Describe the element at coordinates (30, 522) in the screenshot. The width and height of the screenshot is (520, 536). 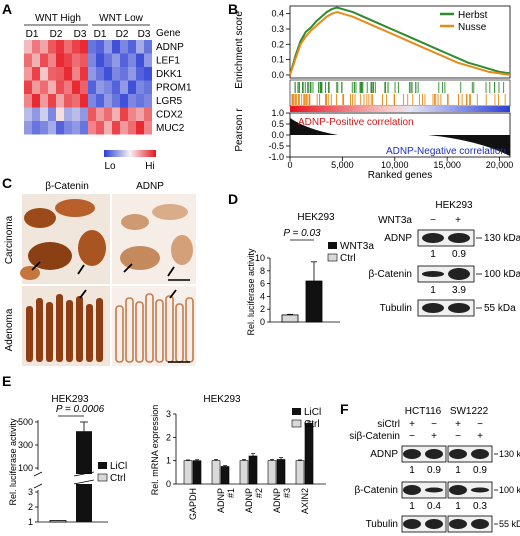
I see `y-tick-label: 1` at that location.